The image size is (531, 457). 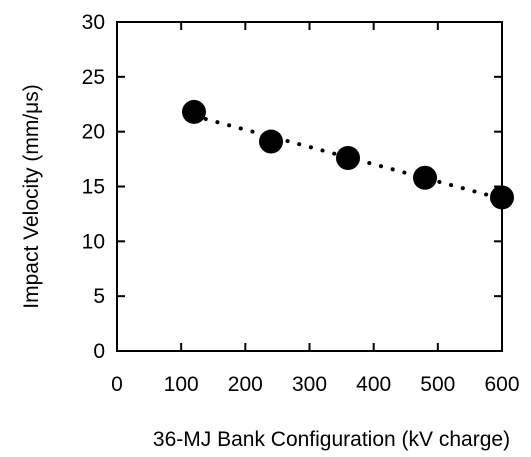 What do you see at coordinates (93, 132) in the screenshot?
I see `y-tick-label: 20` at bounding box center [93, 132].